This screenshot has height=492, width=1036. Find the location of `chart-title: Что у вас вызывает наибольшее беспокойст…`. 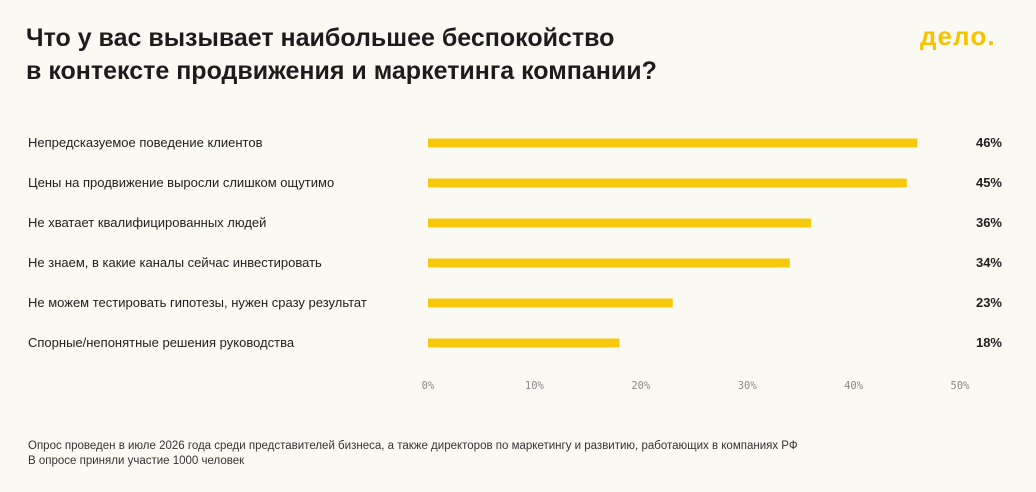

chart-title: Что у вас вызывает наибольшее беспокойст… is located at coordinates (436, 55).